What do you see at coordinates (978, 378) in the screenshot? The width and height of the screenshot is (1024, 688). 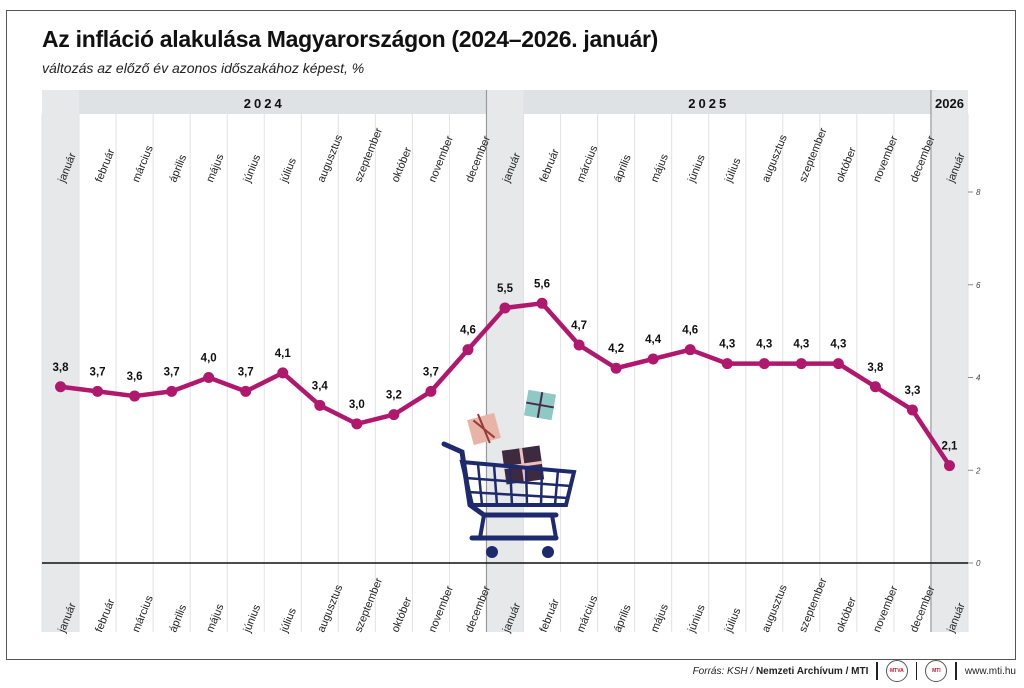 I see `y-tick-label: 4` at bounding box center [978, 378].